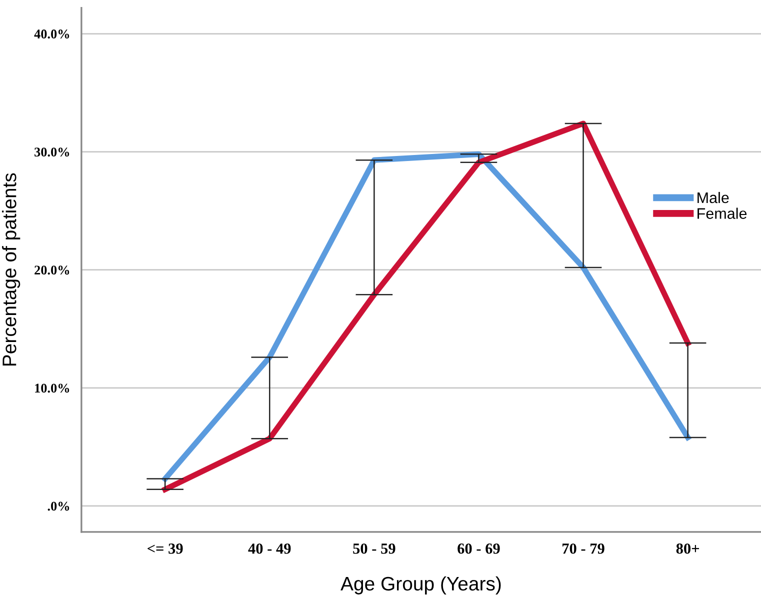 This screenshot has height=599, width=761. I want to click on legend-label: Female, so click(722, 213).